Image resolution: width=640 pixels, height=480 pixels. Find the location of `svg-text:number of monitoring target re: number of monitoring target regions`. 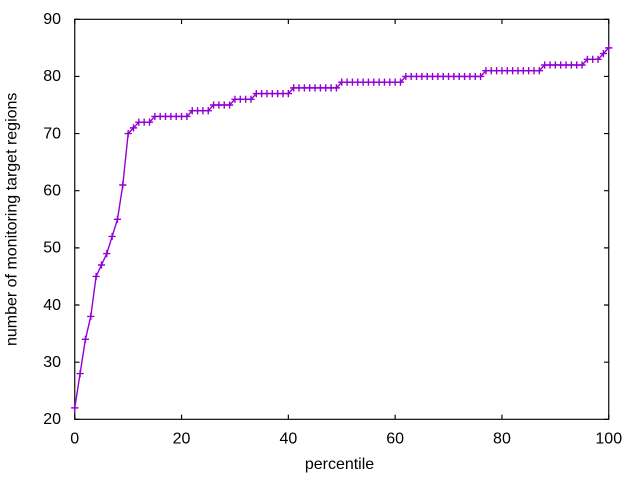

svg-text:number of monitoring target re: number of monitoring target regions is located at coordinates (12, 219).